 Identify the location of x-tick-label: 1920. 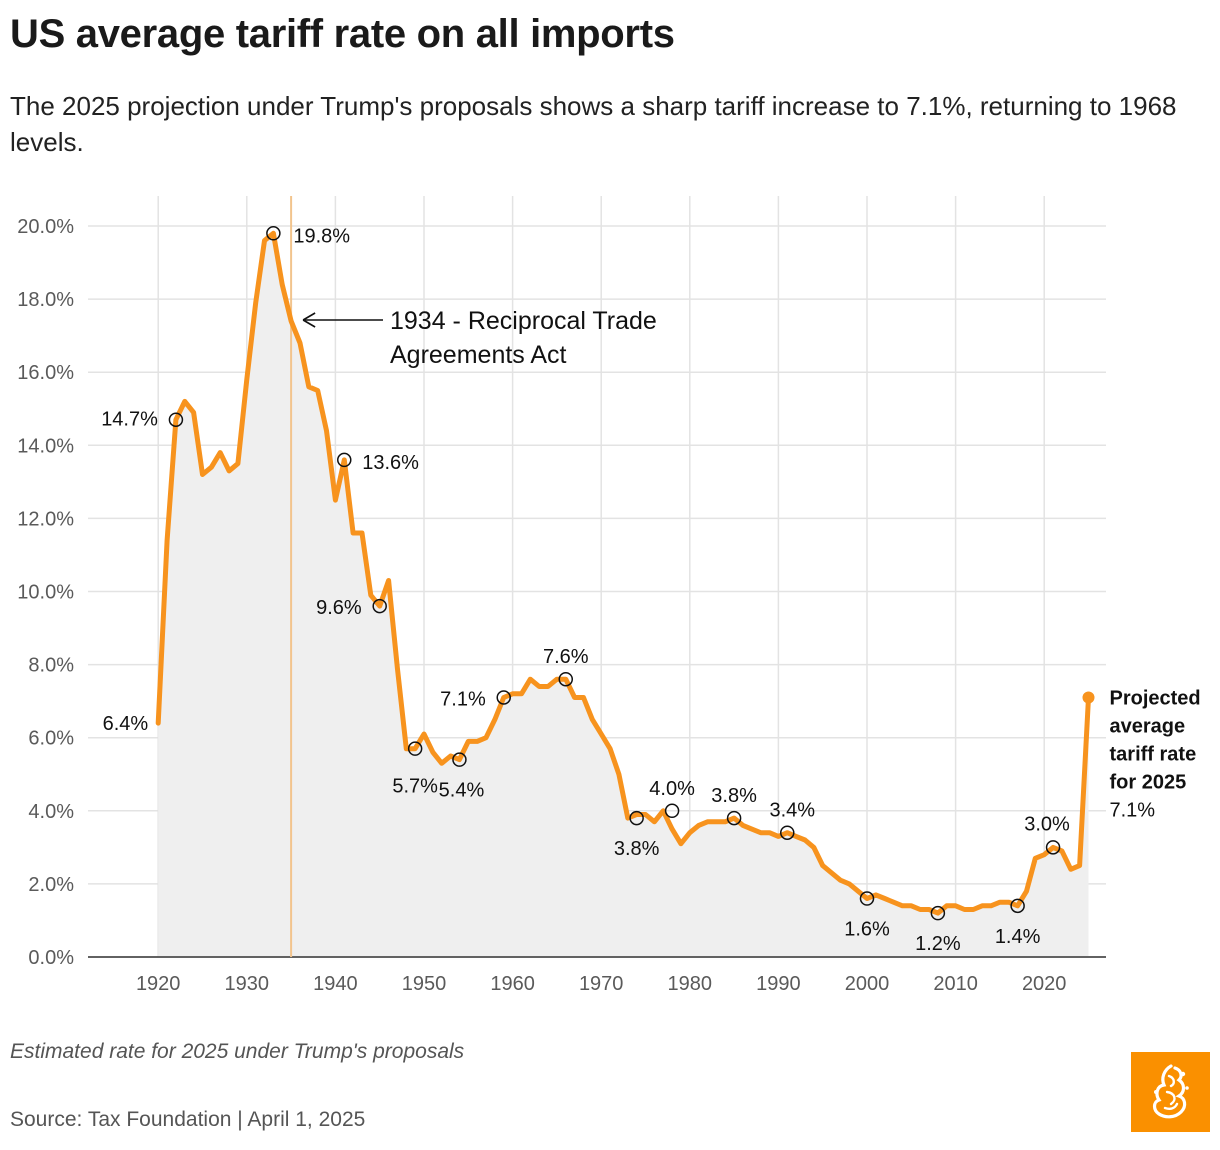
(158, 984).